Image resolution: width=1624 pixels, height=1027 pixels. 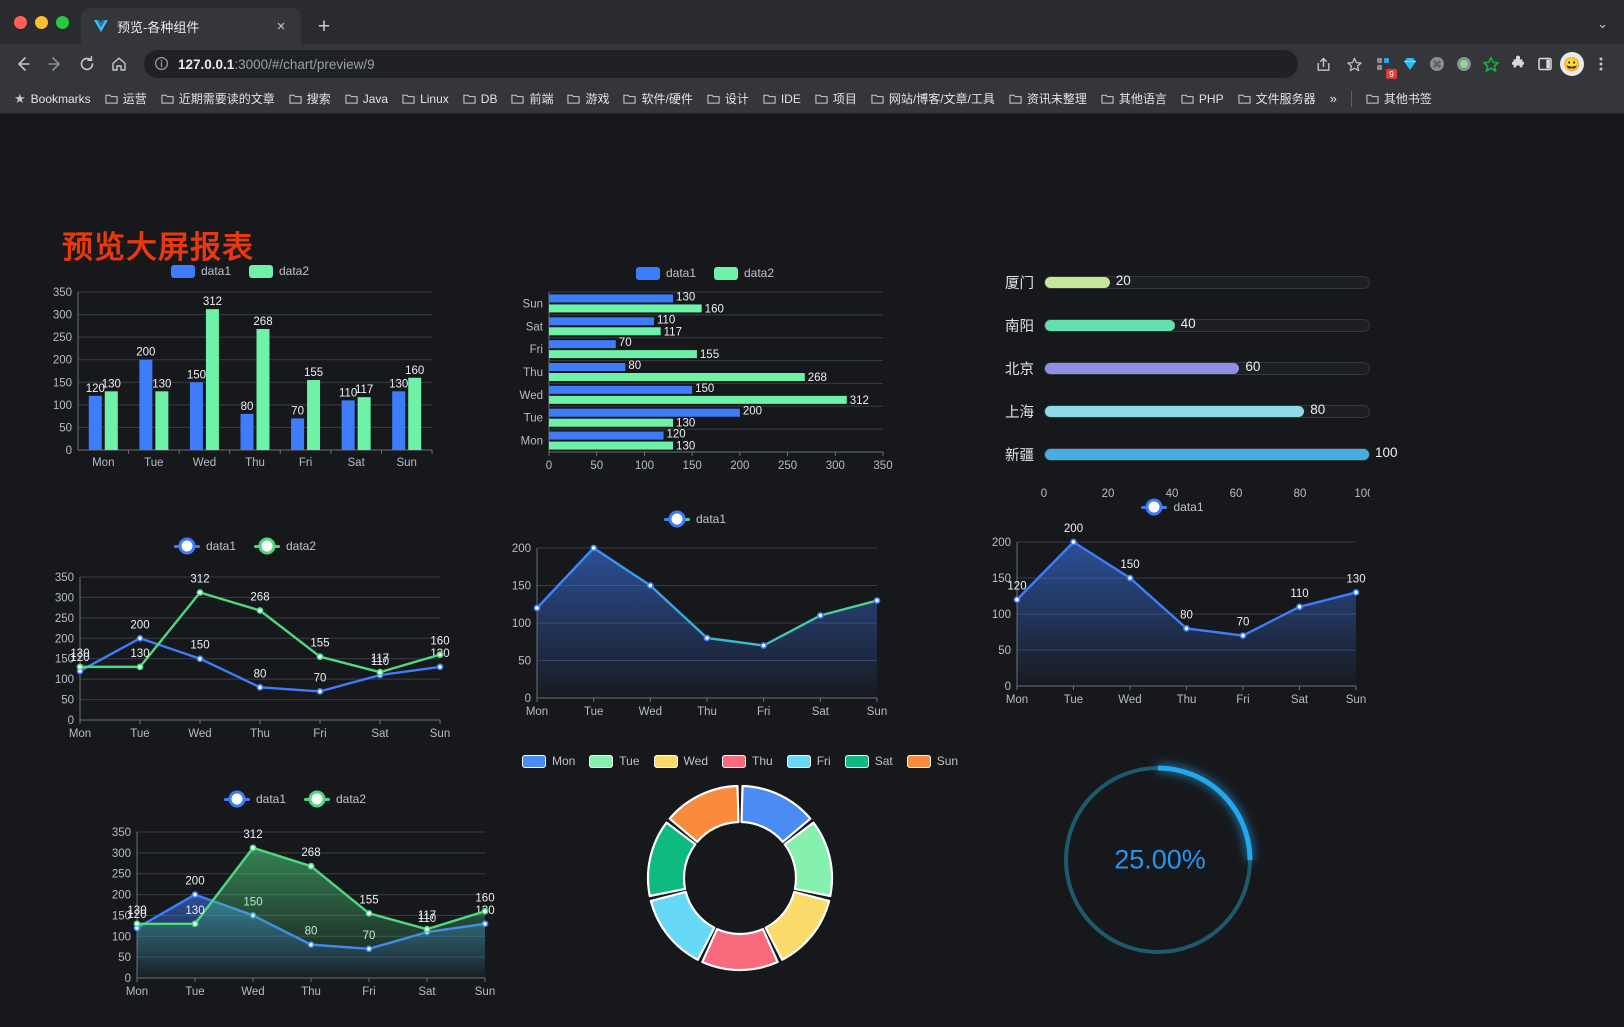 What do you see at coordinates (657, 98) in the screenshot?
I see `bookmark-folder: 软件/硬件` at bounding box center [657, 98].